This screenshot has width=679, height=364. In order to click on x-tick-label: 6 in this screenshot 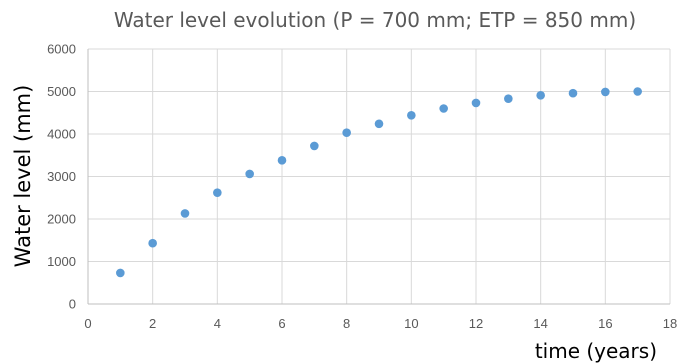, I will do `click(281, 323)`.